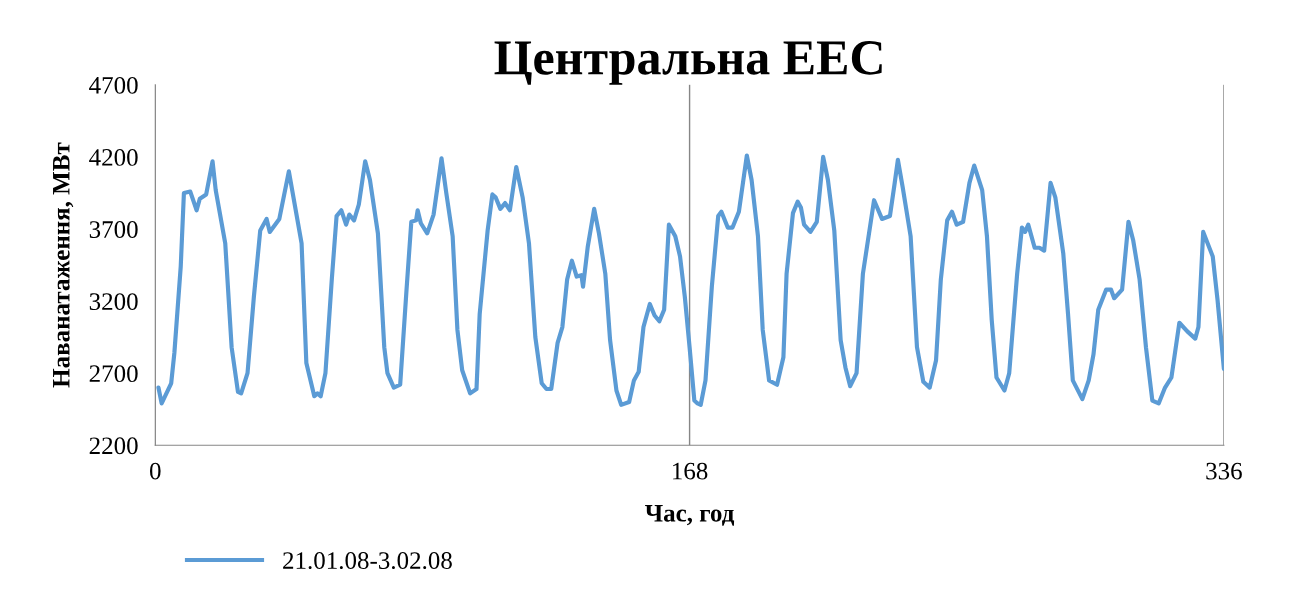  What do you see at coordinates (63, 265) in the screenshot?
I see `y-axis-title: Наванатаження, МВт` at bounding box center [63, 265].